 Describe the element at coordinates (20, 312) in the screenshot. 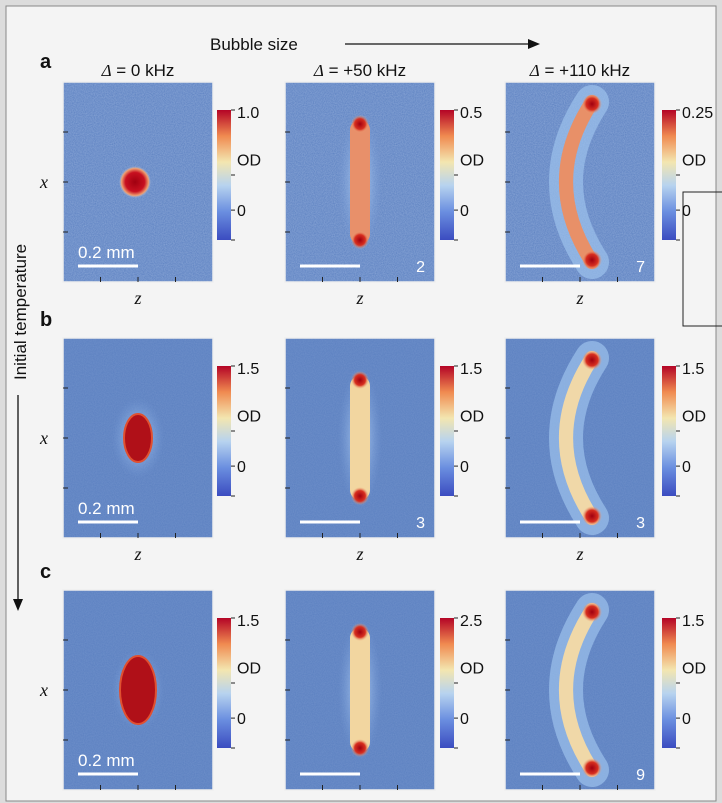

I see `initial-temperature-label: Initial temperature` at that location.